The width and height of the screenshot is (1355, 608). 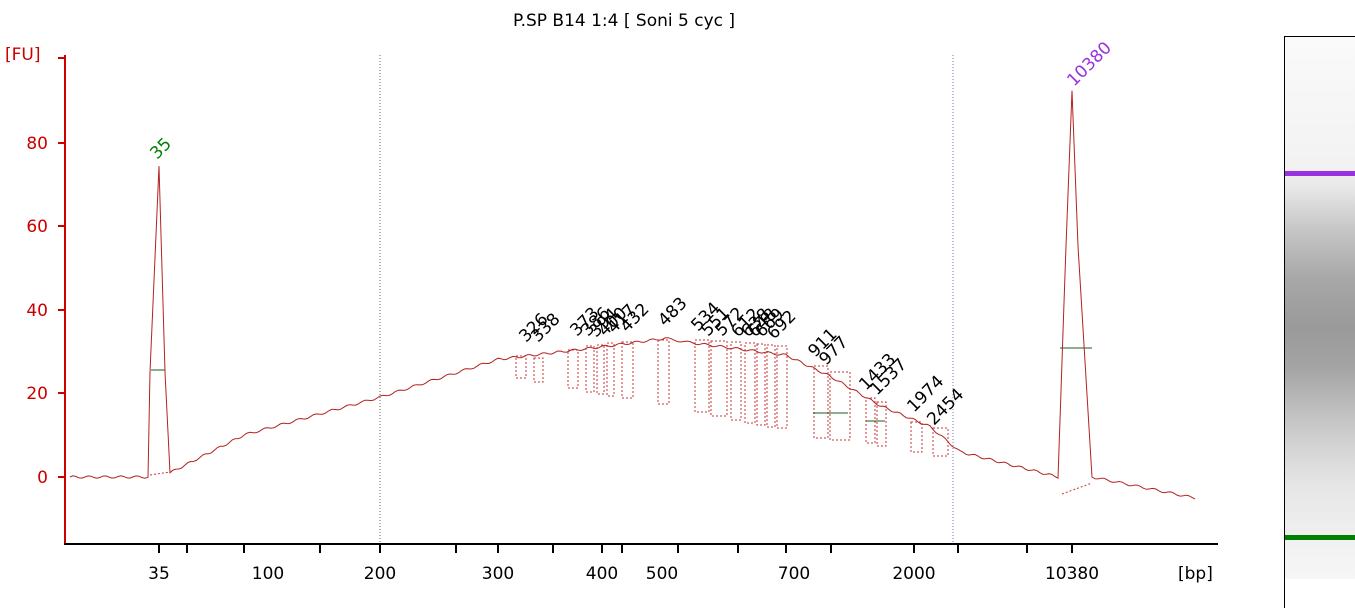 I want to click on gel-band-lower-marker, so click(x=1320, y=537).